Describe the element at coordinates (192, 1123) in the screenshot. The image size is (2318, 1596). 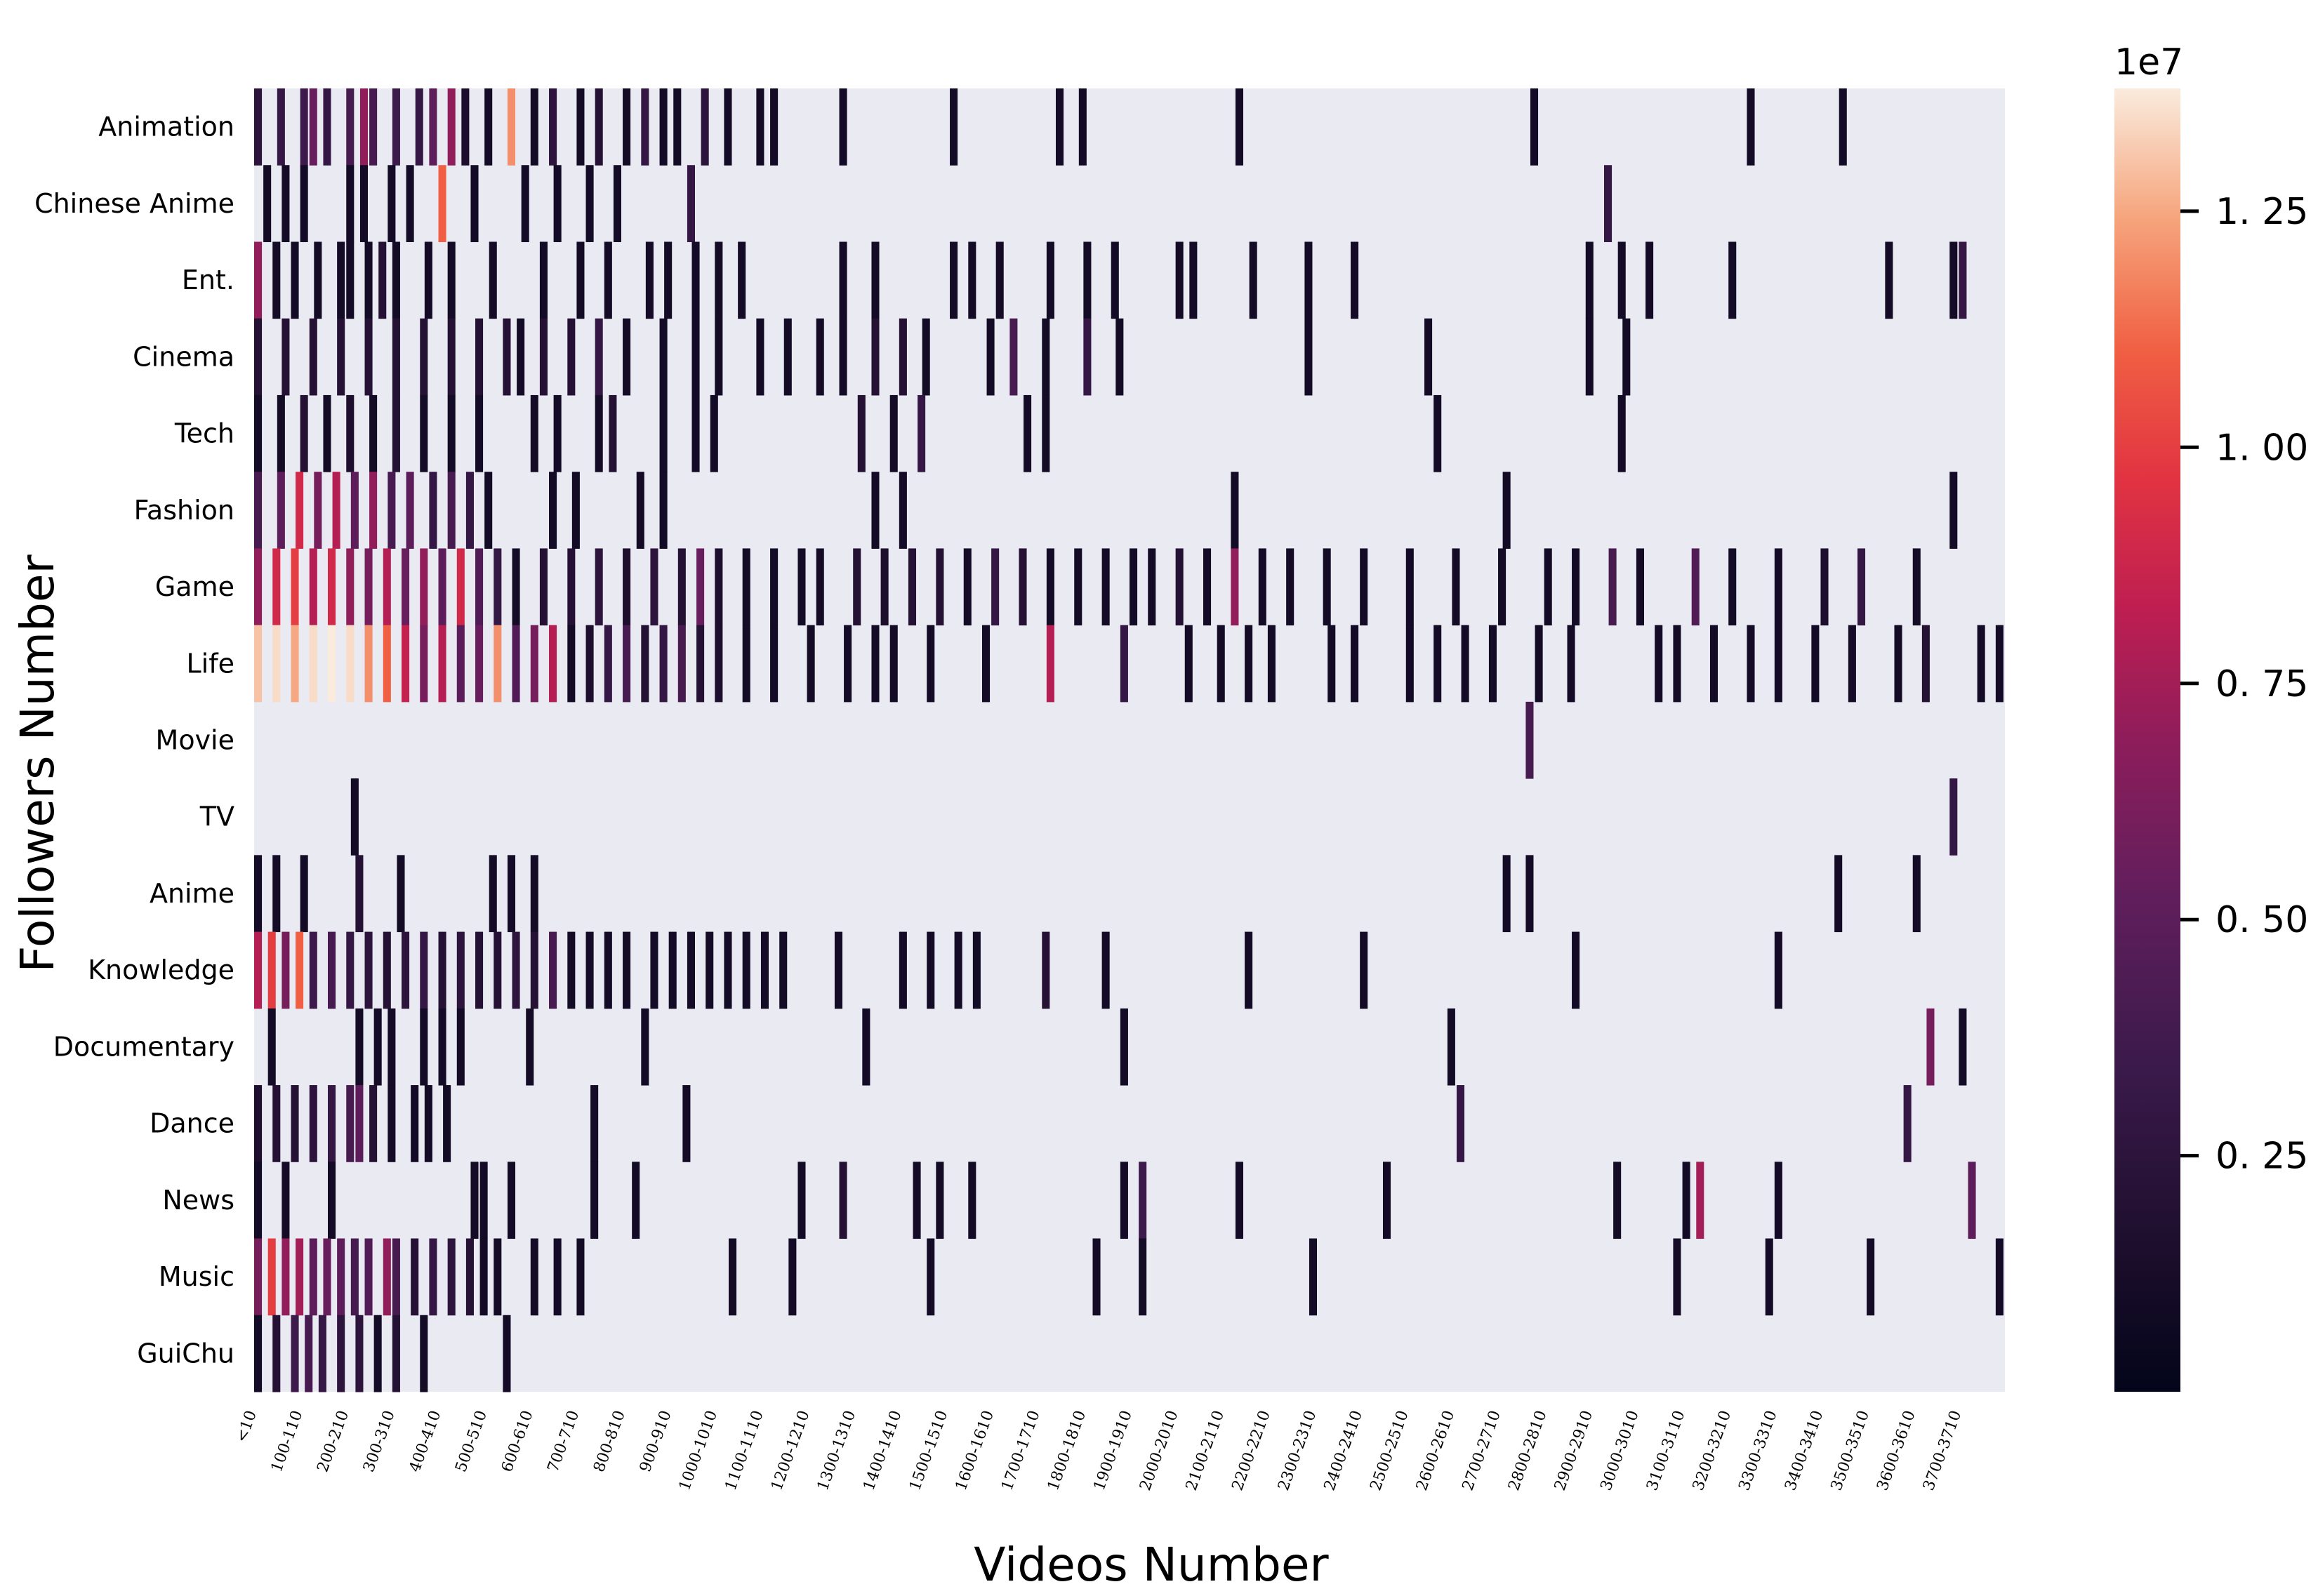
I see `y-tick-label: Dance` at that location.